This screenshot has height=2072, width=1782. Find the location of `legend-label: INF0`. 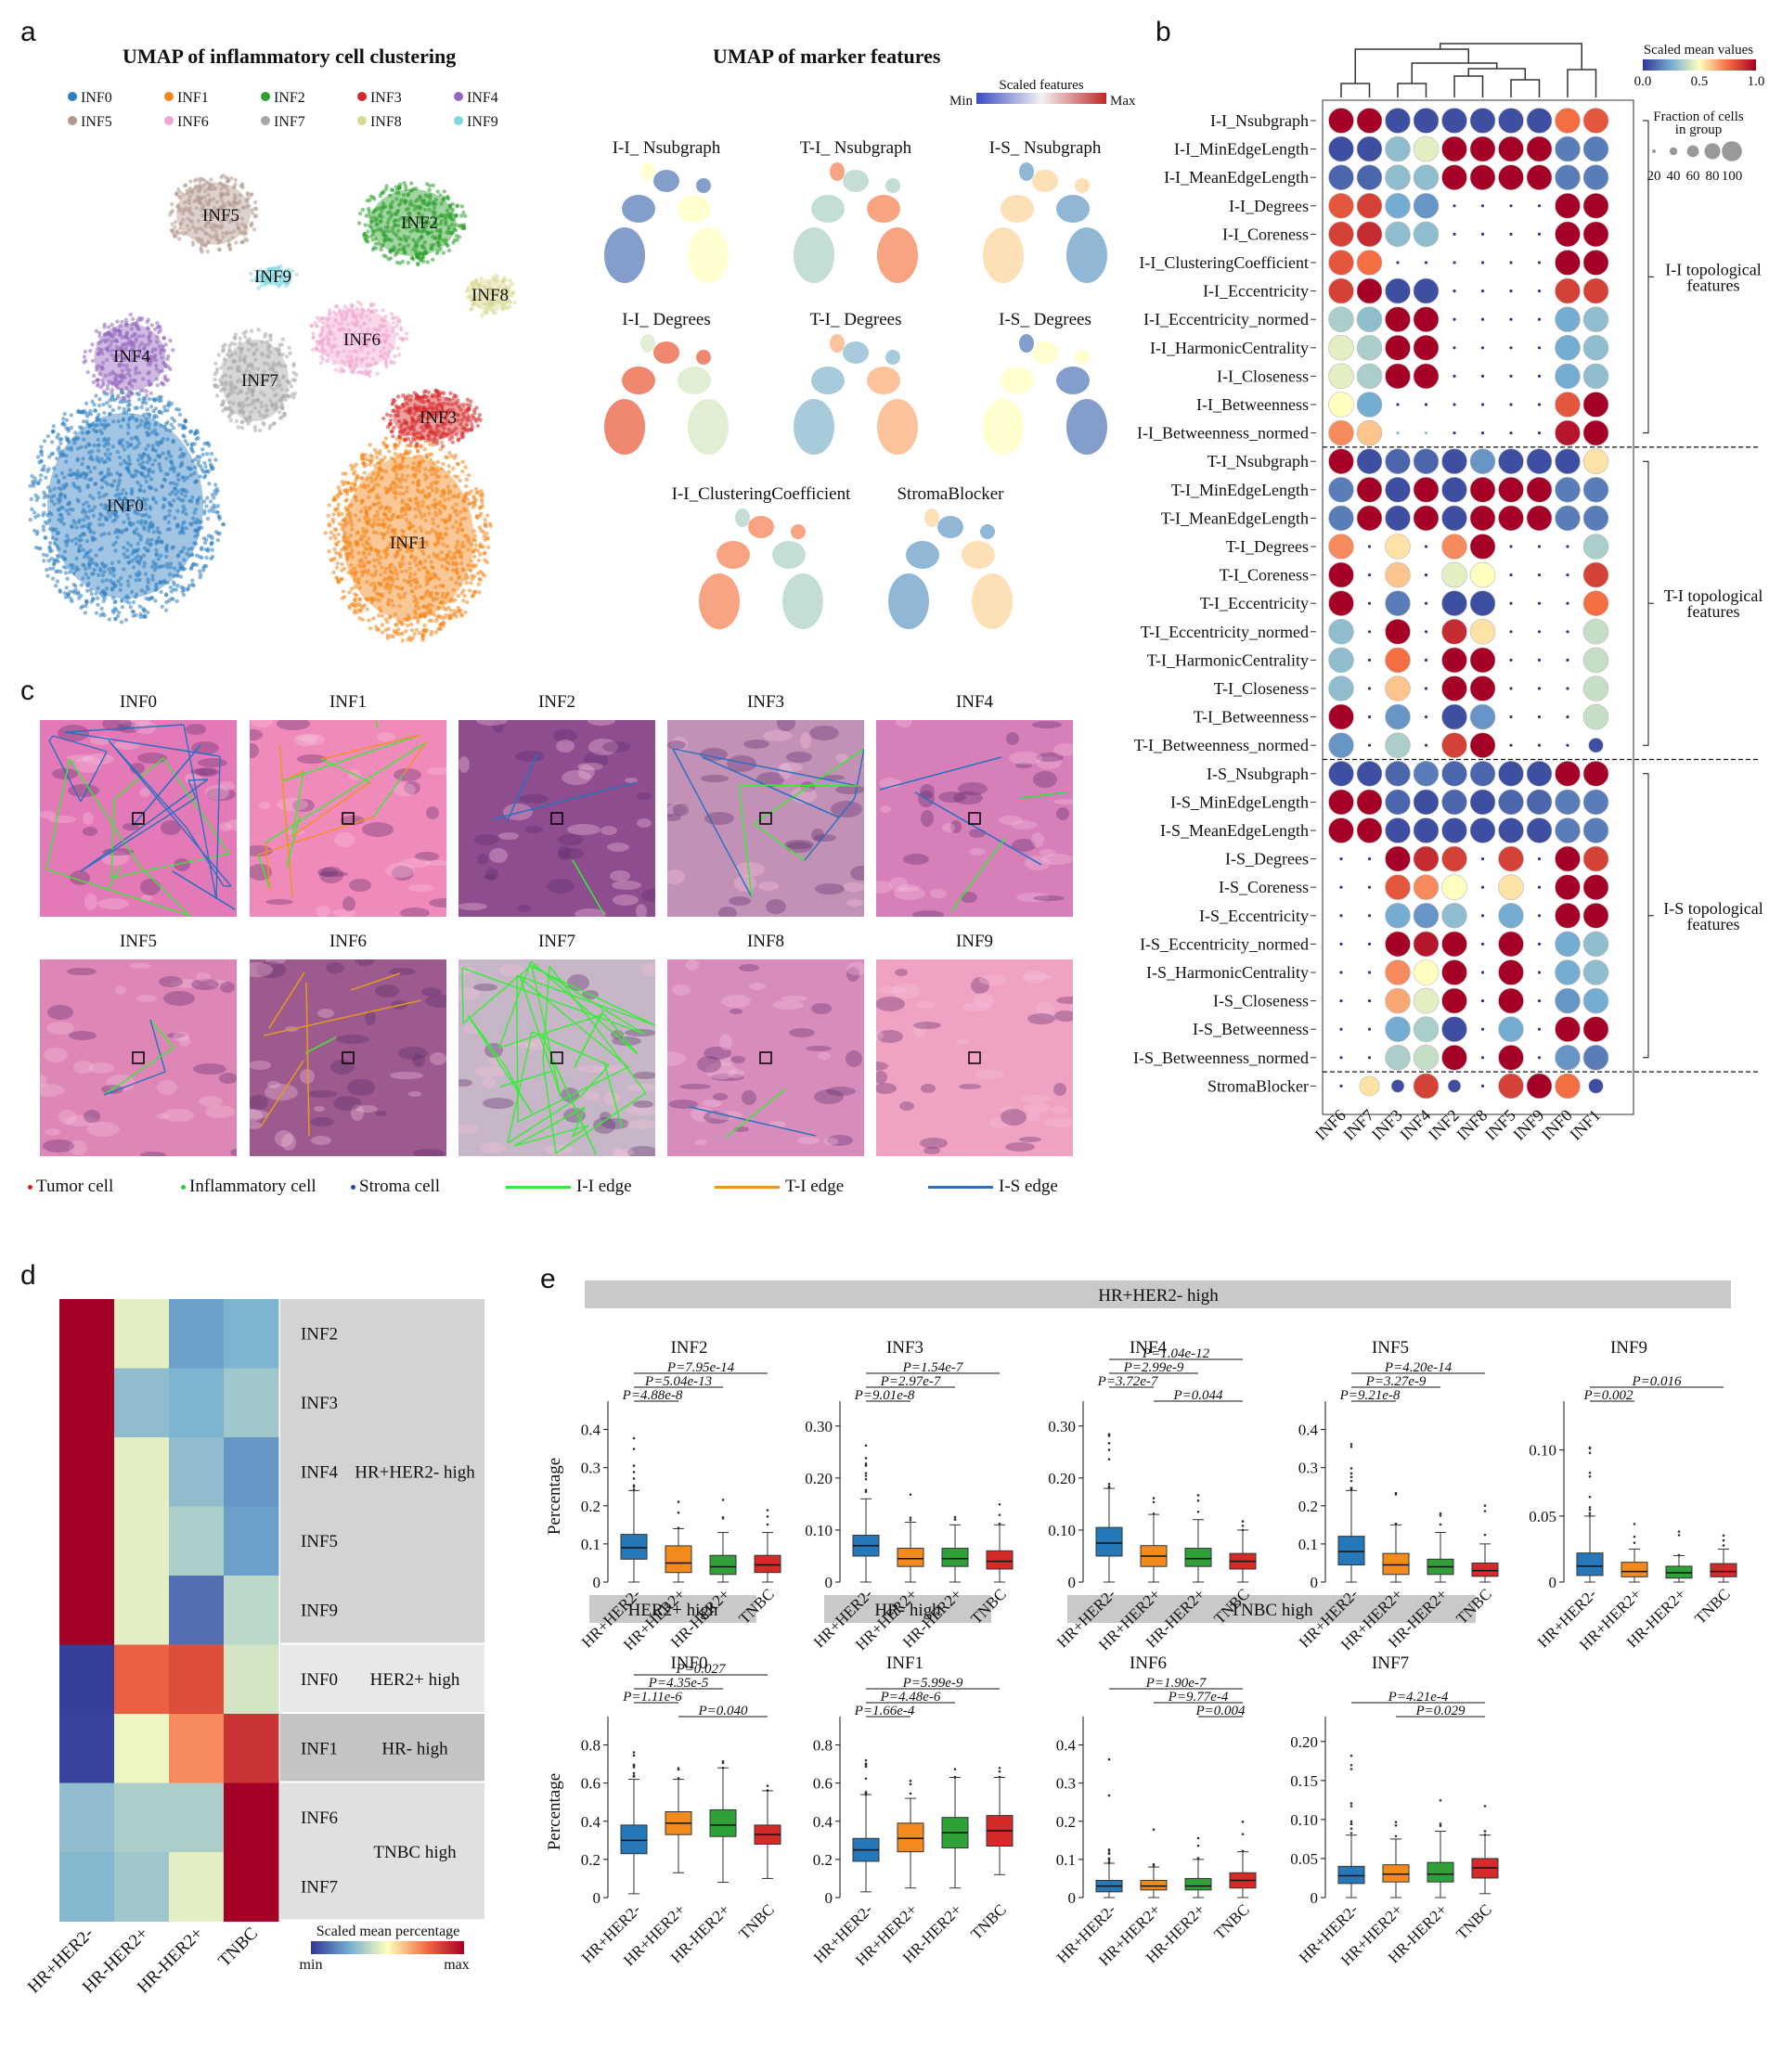

legend-label: INF0 is located at coordinates (96, 98).